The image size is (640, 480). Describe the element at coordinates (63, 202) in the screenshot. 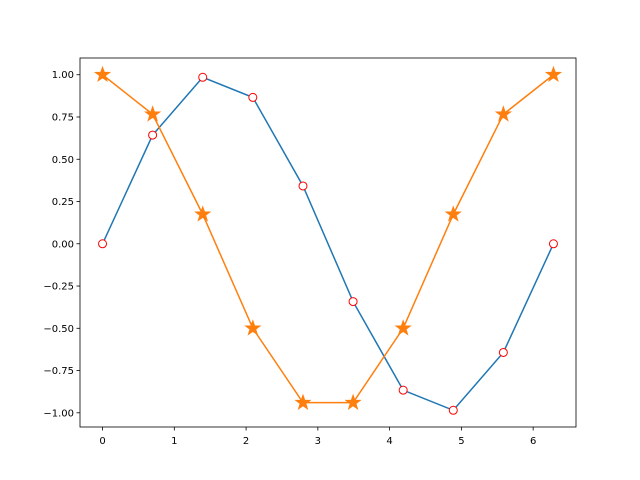

I see `y-tick-label: 0.25` at that location.